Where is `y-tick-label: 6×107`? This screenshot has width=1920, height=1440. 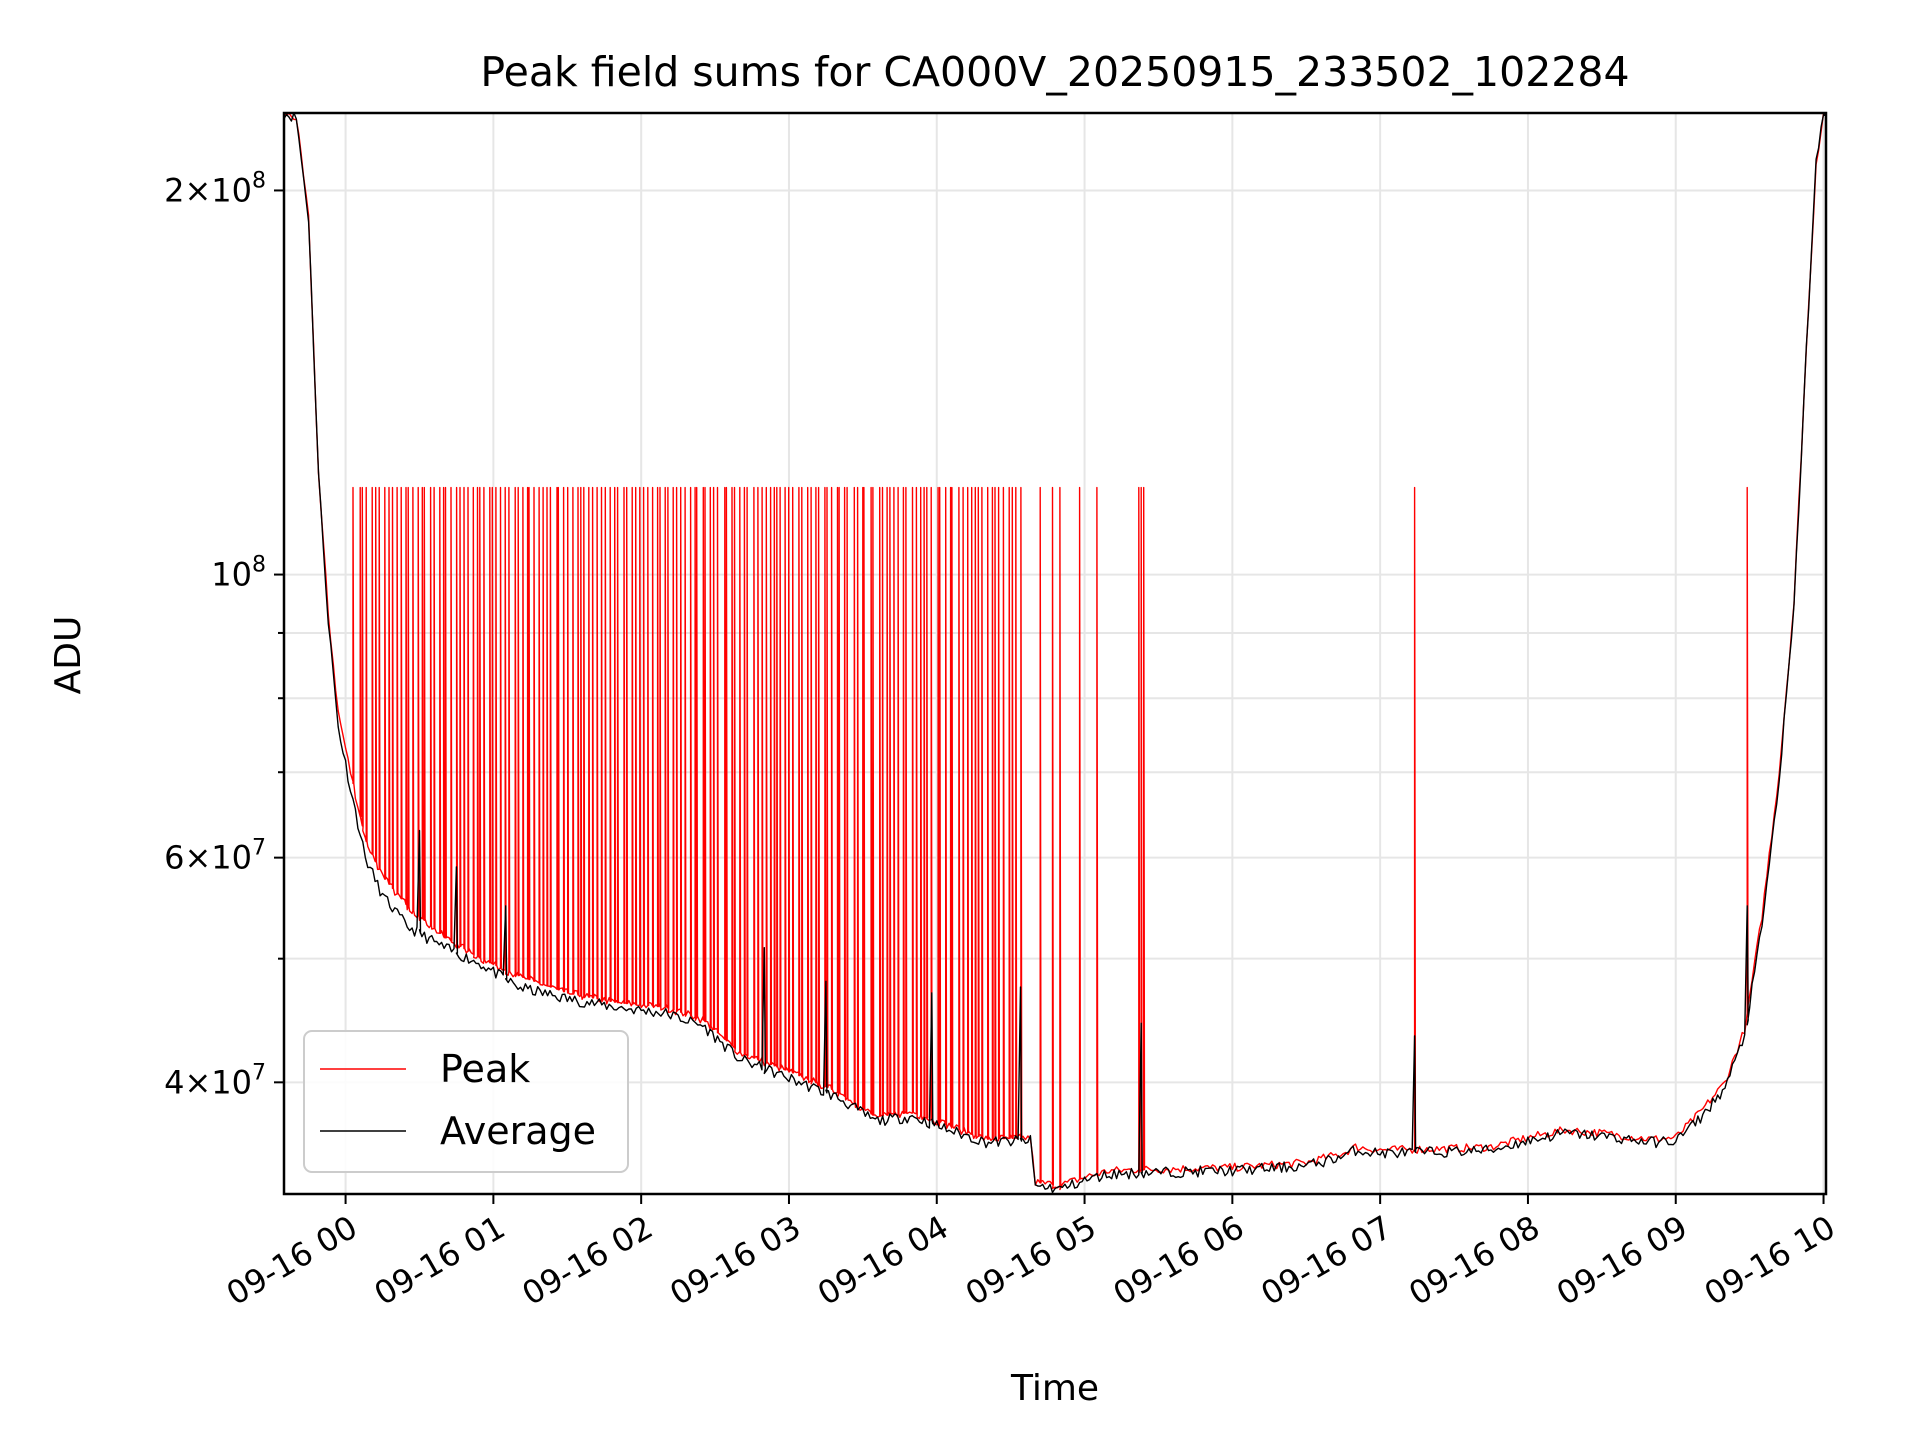
y-tick-label: 6×107 is located at coordinates (215, 856).